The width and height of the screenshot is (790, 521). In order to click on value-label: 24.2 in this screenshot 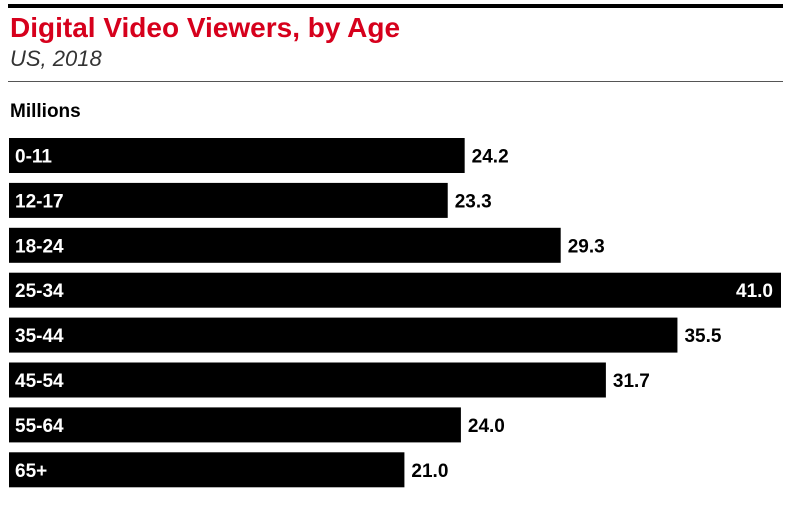, I will do `click(490, 157)`.